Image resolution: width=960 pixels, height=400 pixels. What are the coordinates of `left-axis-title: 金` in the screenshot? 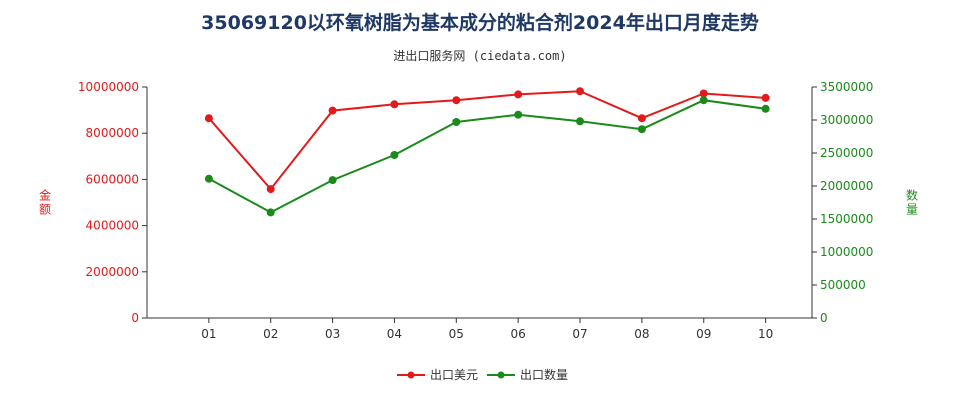 It's located at (45, 195).